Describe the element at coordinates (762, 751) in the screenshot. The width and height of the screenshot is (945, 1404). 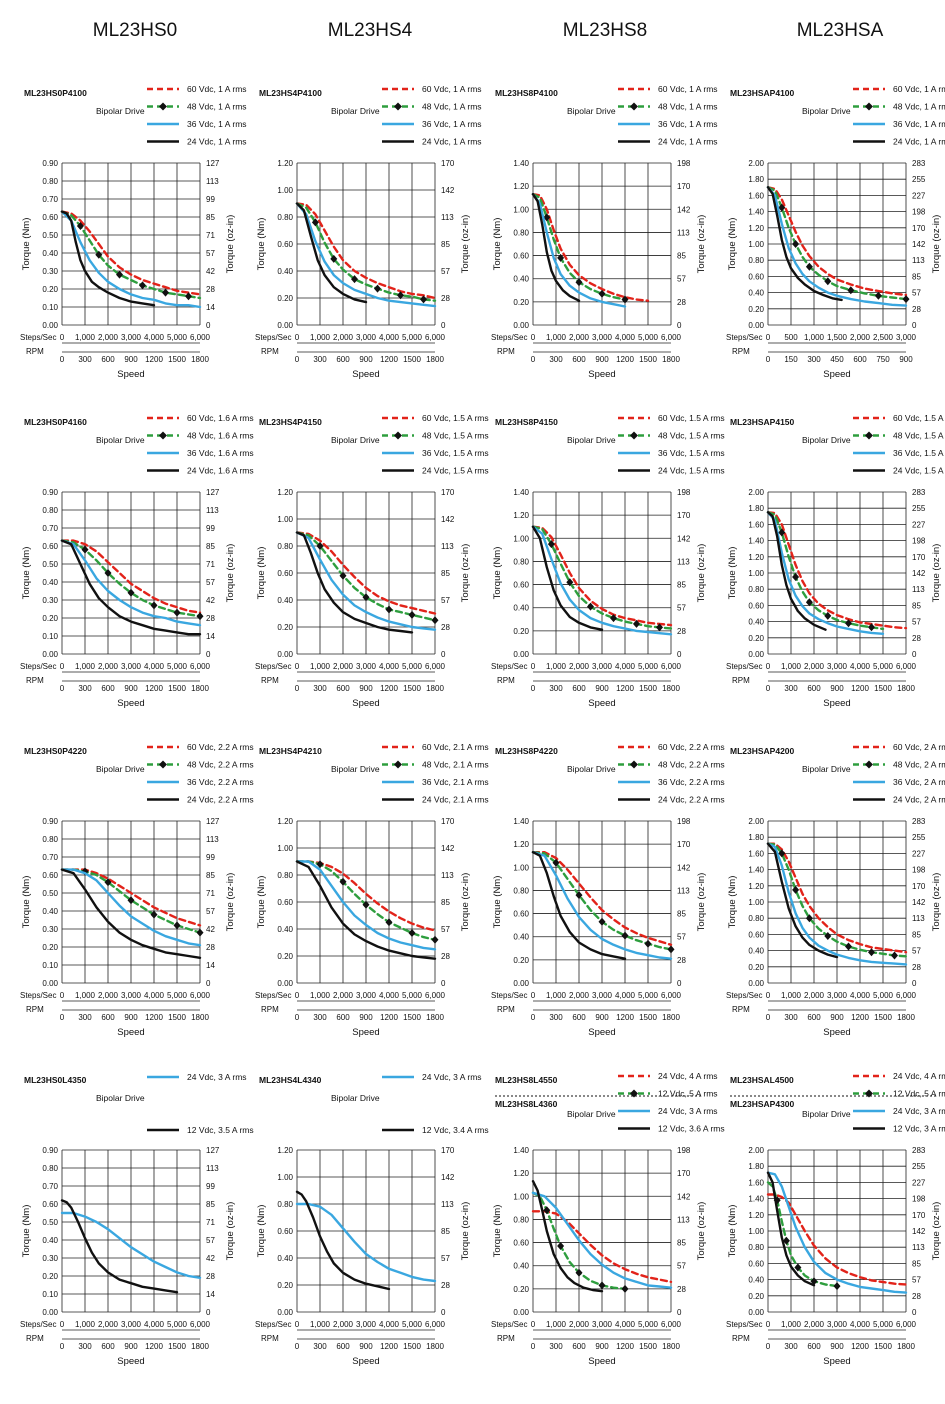
I see `panel-model-label: ML23HSAP4200` at that location.